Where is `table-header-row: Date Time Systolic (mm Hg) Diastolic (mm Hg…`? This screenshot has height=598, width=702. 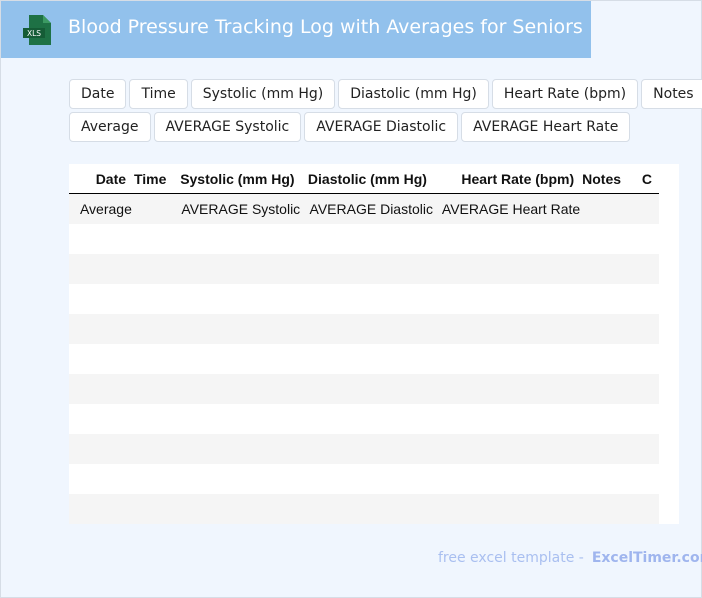 table-header-row: Date Time Systolic (mm Hg) Diastolic (mm Hg… is located at coordinates (364, 179).